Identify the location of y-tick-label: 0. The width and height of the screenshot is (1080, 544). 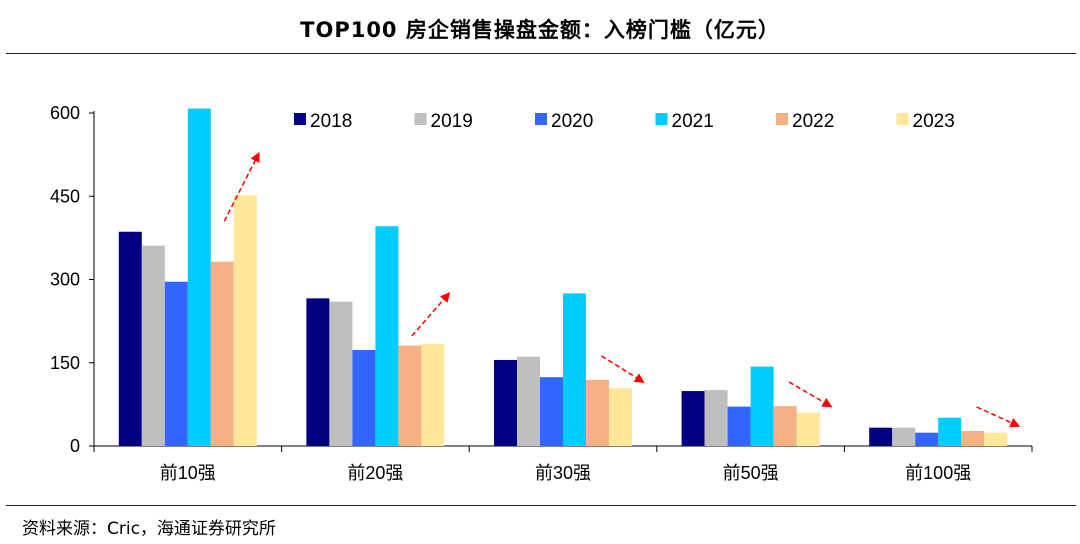
(75, 446).